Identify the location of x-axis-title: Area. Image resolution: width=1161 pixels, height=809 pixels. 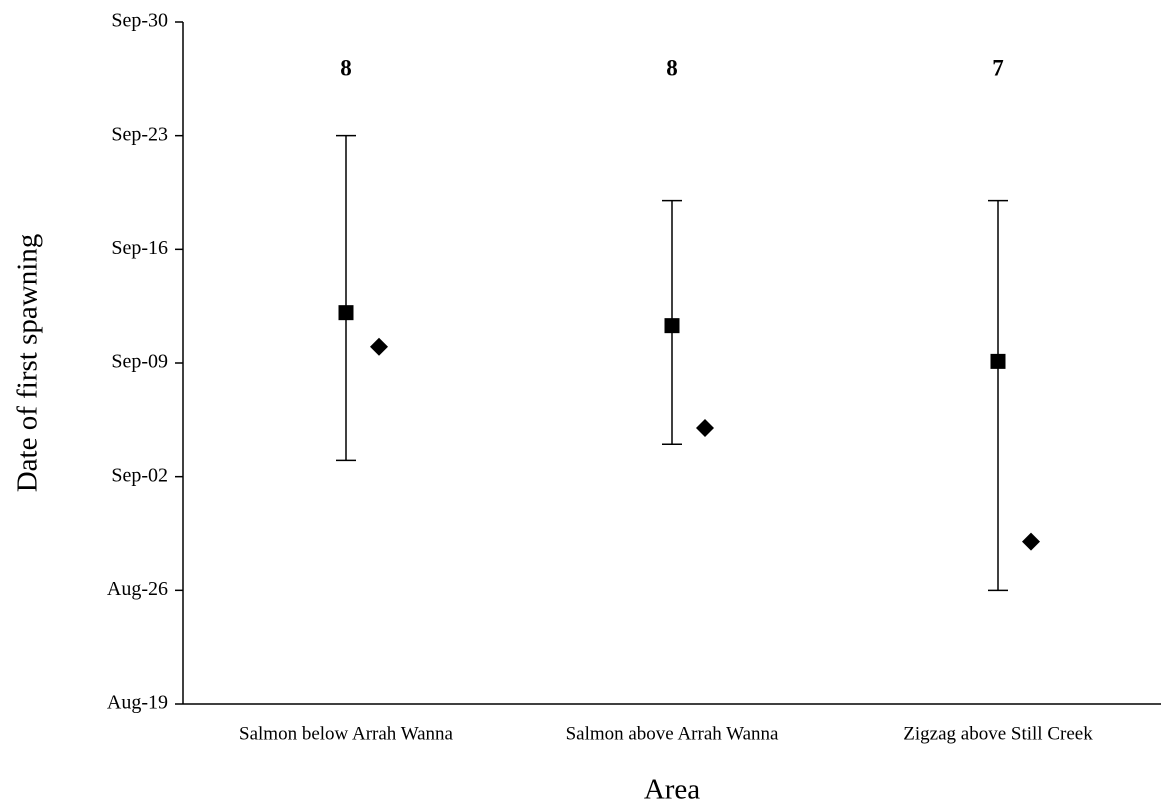
(672, 790).